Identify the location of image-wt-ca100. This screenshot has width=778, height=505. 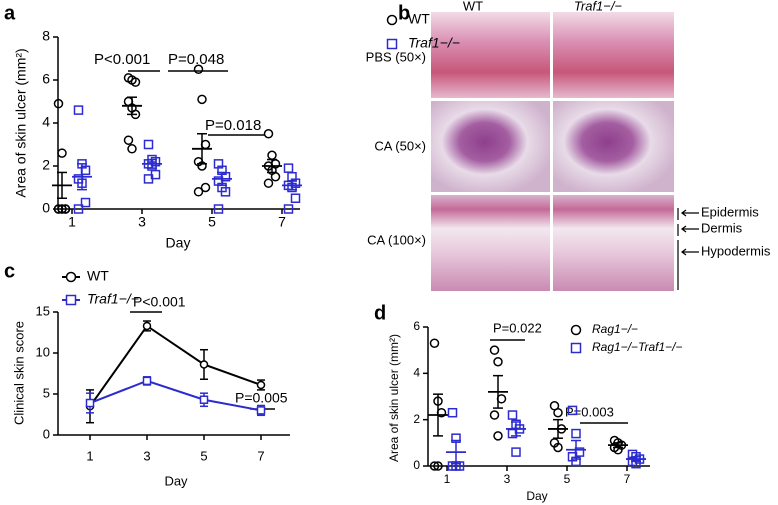
(490, 243).